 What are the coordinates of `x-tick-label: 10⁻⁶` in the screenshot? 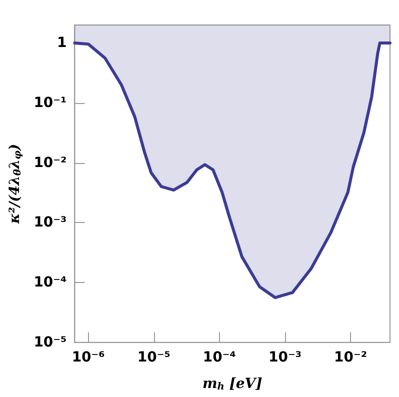 It's located at (88, 357).